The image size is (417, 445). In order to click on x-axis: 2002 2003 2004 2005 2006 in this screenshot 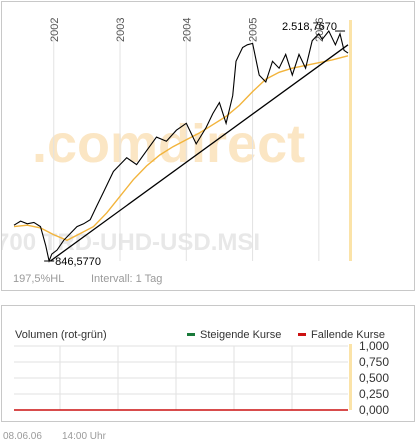, I will do `click(187, 30)`.